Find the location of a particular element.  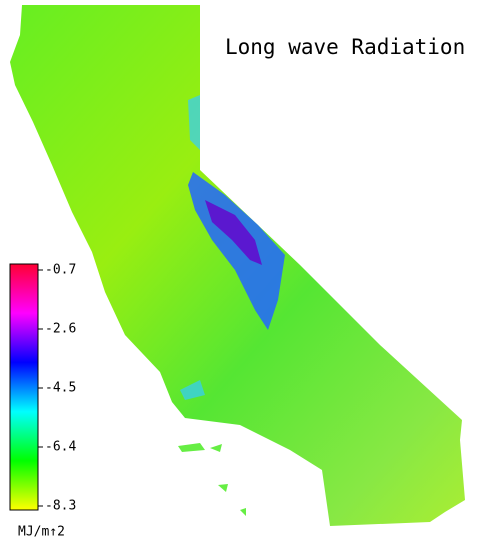

colorbar-tick-label: -2.6 is located at coordinates (60, 329).